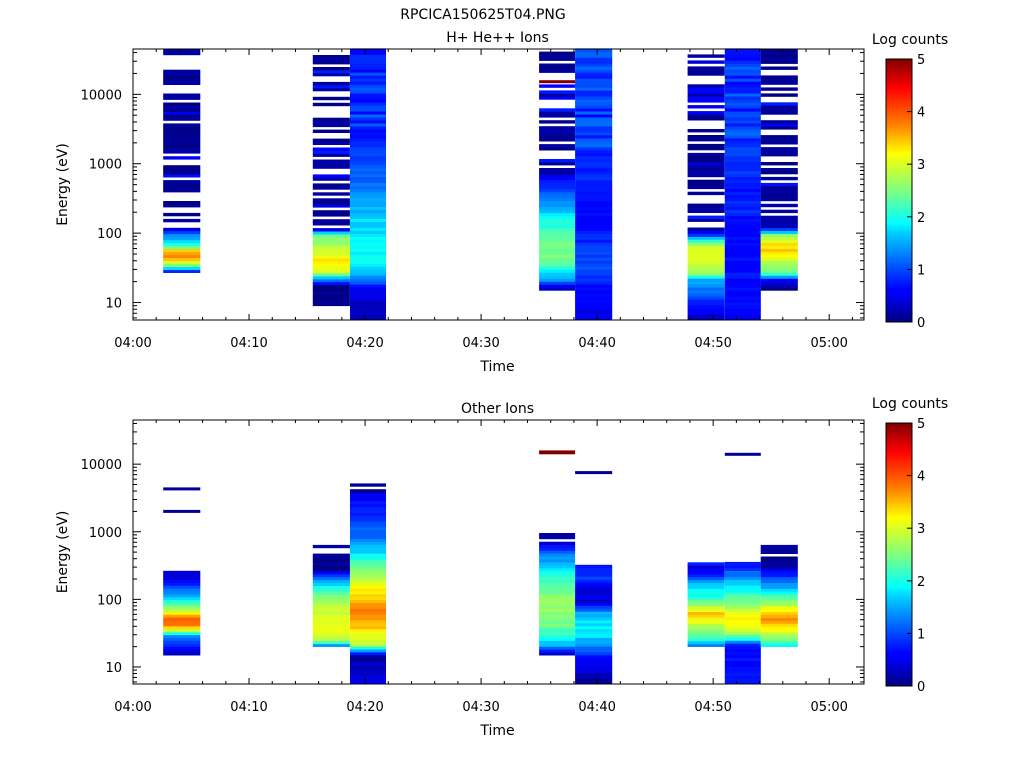  I want to click on y-tick-label: 100, so click(109, 600).